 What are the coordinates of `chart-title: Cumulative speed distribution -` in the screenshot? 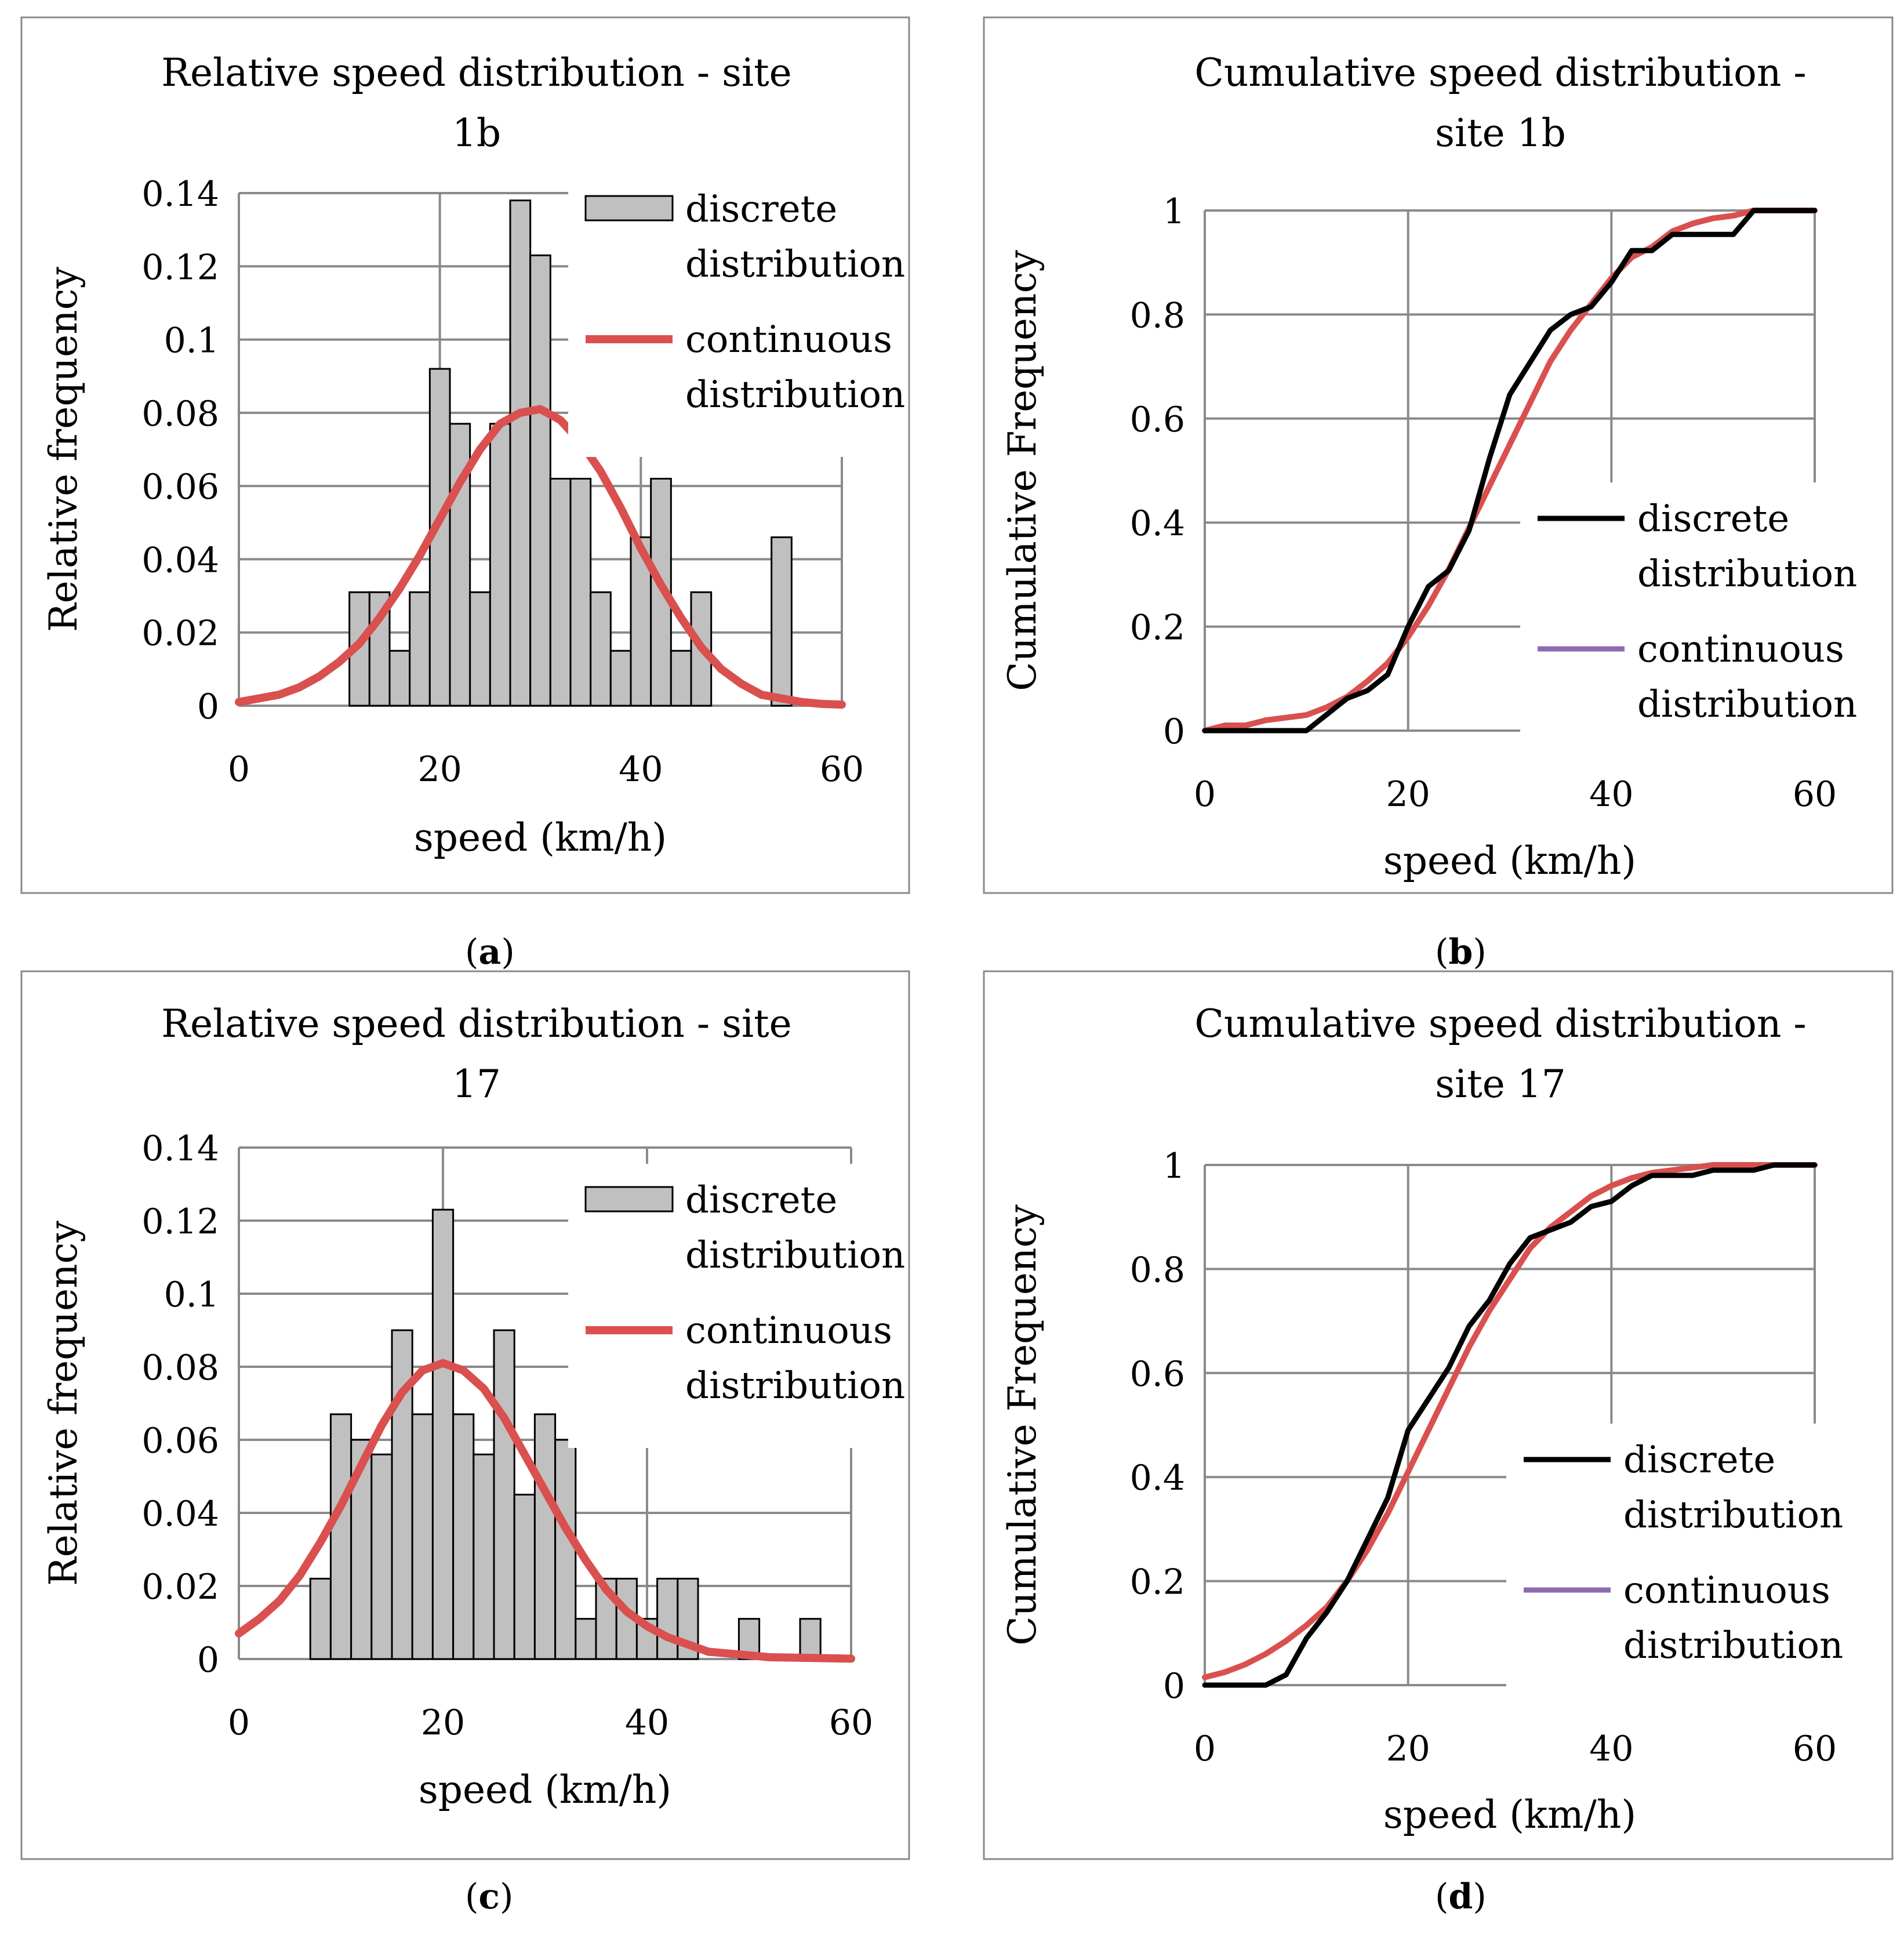 It's located at (1500, 1023).